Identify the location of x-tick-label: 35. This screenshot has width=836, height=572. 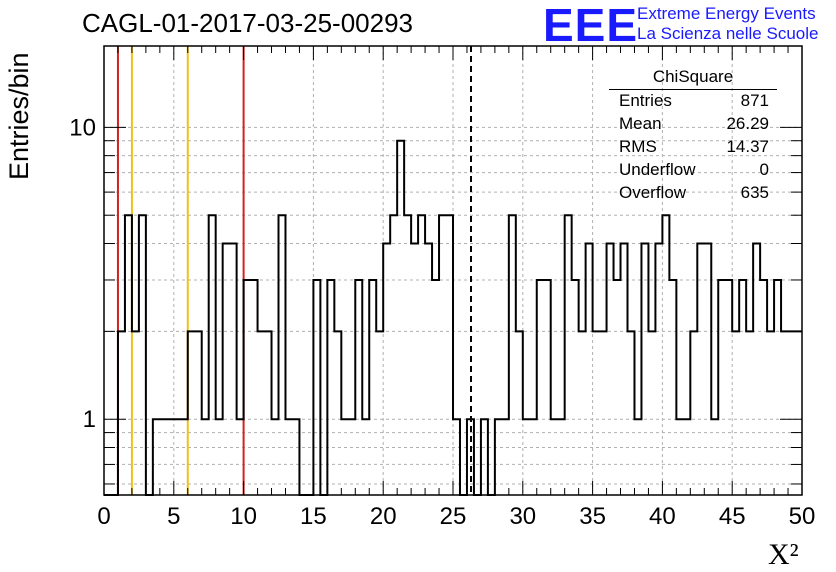
(592, 516).